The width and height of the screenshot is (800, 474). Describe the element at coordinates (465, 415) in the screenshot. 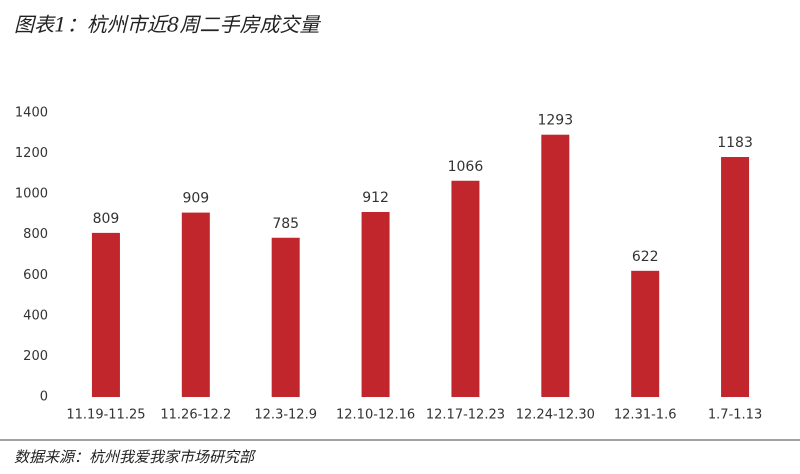

I see `x-tick-label: 12.17-12.23` at that location.